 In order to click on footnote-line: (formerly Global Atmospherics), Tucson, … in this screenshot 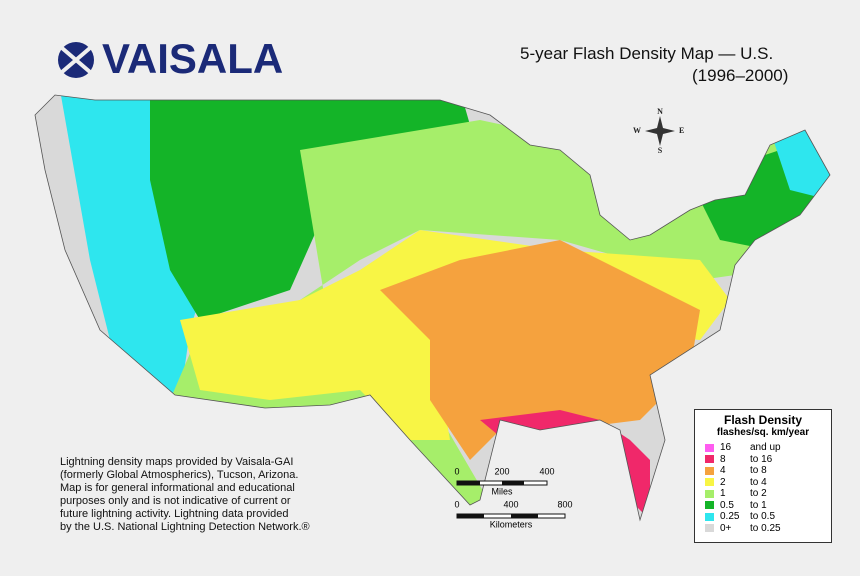, I will do `click(179, 475)`.